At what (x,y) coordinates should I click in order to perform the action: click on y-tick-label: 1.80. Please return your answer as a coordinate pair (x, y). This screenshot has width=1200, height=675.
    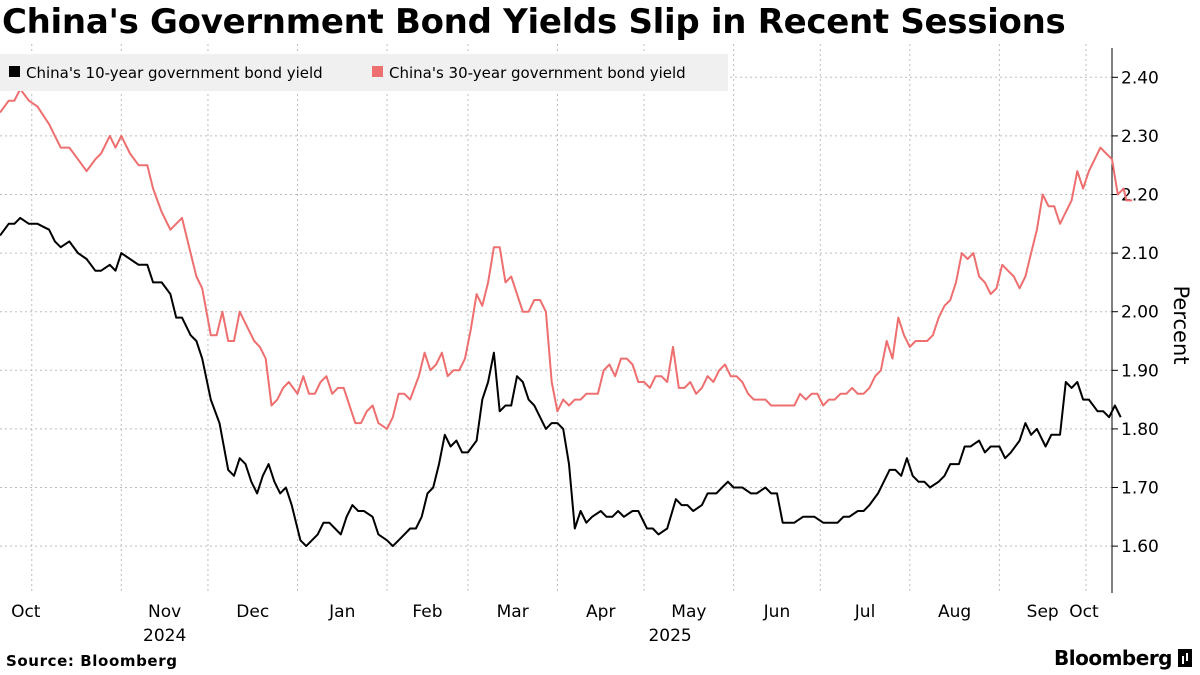
    Looking at the image, I should click on (1140, 430).